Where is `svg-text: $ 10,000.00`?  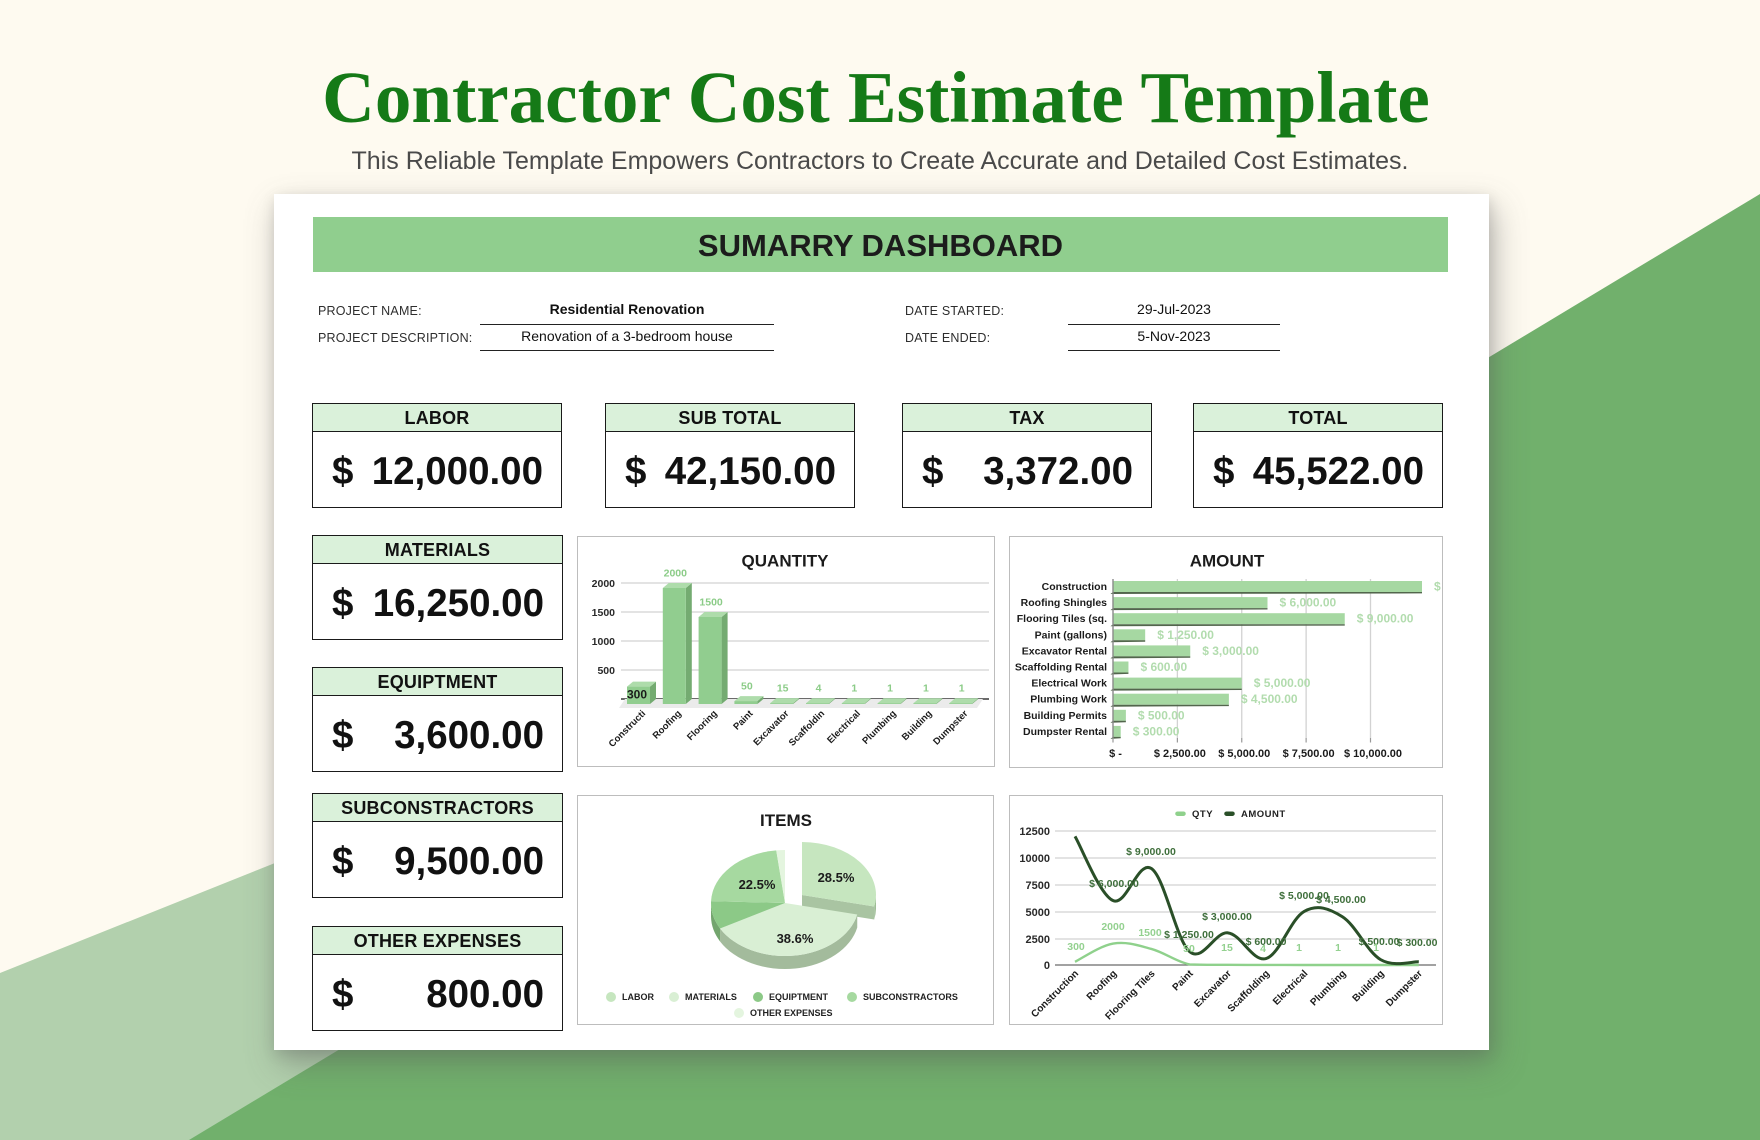 svg-text: $ 10,000.00 is located at coordinates (1373, 754).